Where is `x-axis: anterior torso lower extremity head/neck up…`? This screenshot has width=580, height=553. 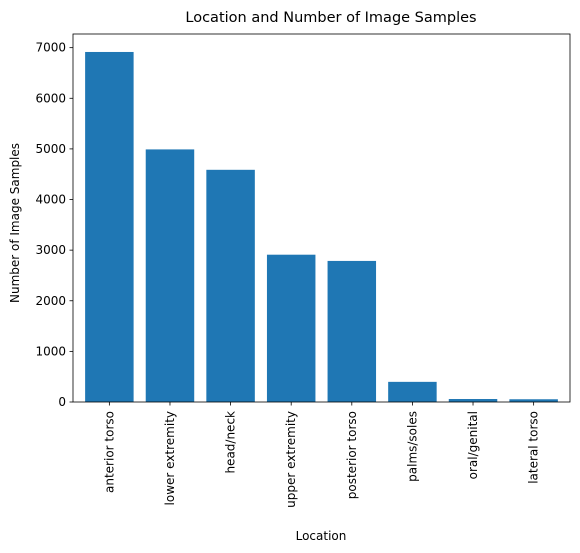 x-axis: anterior torso lower extremity head/neck up… is located at coordinates (321, 455).